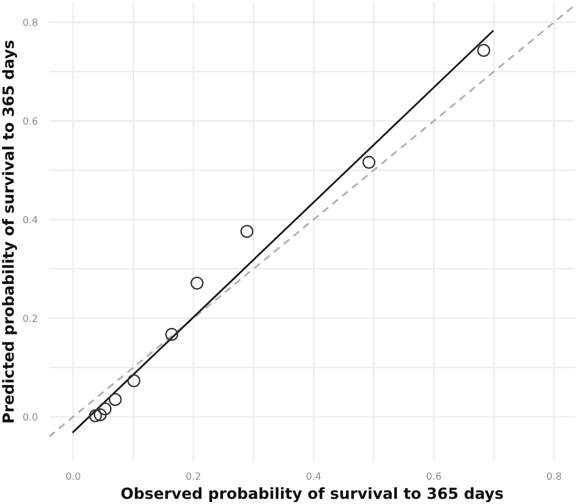 The height and width of the screenshot is (504, 578). Describe the element at coordinates (312, 494) in the screenshot. I see `x-axis-title: Observed probability of survival to 365 days` at that location.